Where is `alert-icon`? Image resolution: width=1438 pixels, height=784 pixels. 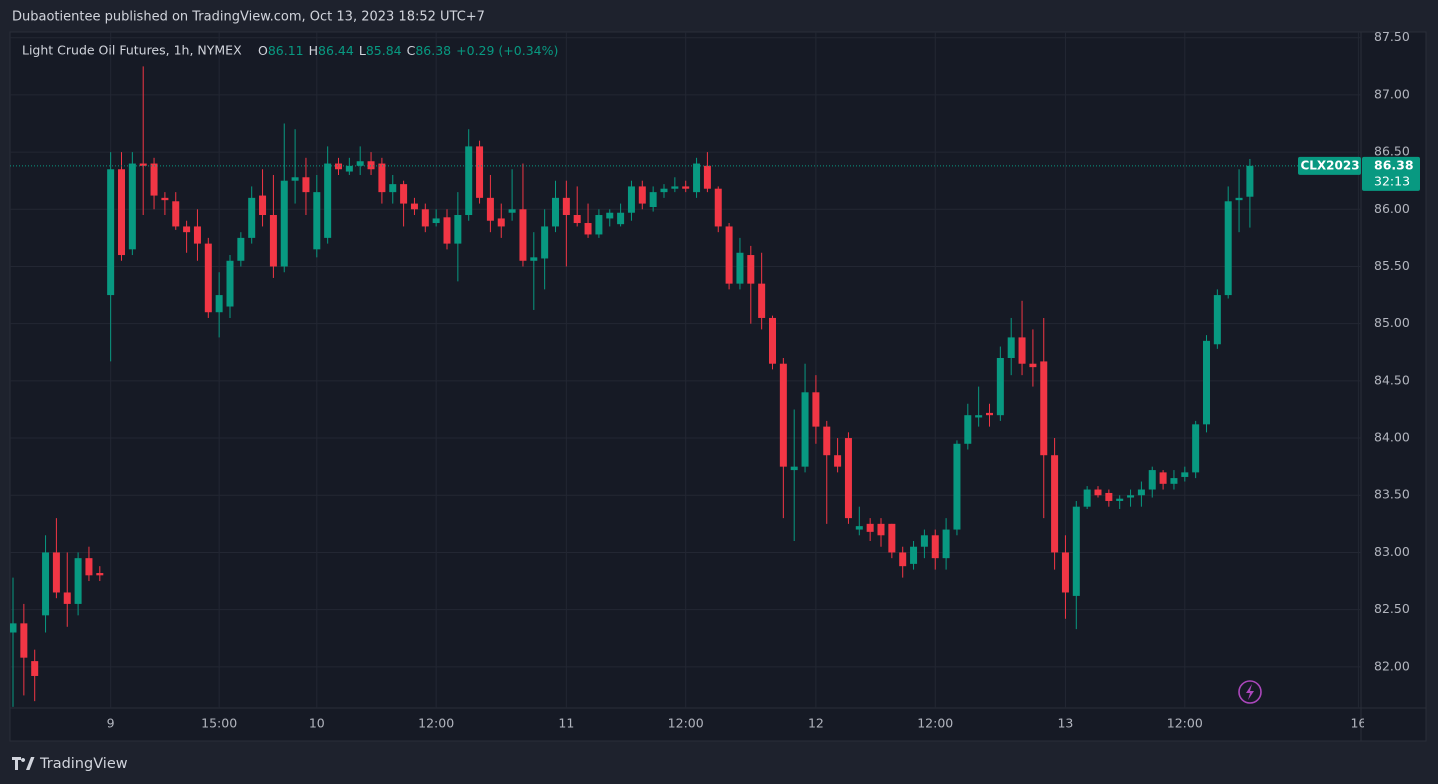 alert-icon is located at coordinates (1250, 692).